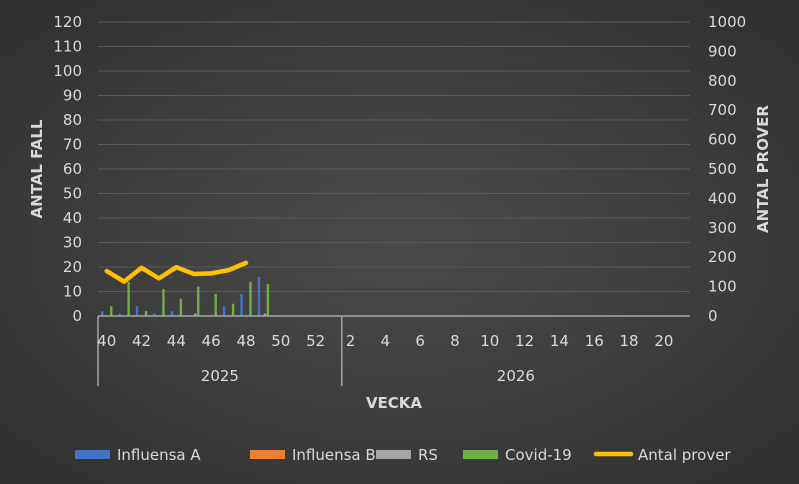 The width and height of the screenshot is (799, 484). What do you see at coordinates (72, 243) in the screenshot?
I see `left-tick-label: 30` at bounding box center [72, 243].